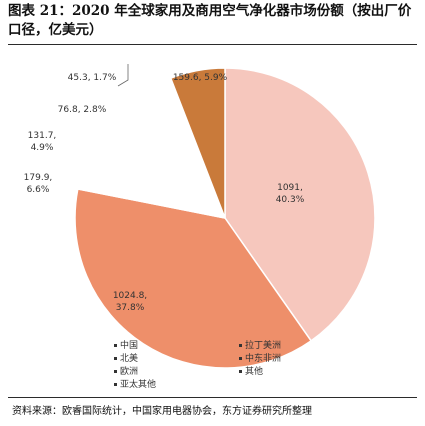  What do you see at coordinates (123, 75) in the screenshot?
I see `leader-line` at bounding box center [123, 75].